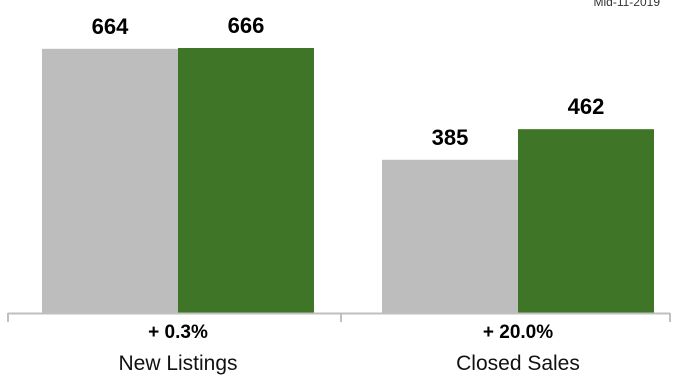 Image resolution: width=678 pixels, height=377 pixels. What do you see at coordinates (586, 106) in the screenshot?
I see `bar-value-label: 462` at bounding box center [586, 106].